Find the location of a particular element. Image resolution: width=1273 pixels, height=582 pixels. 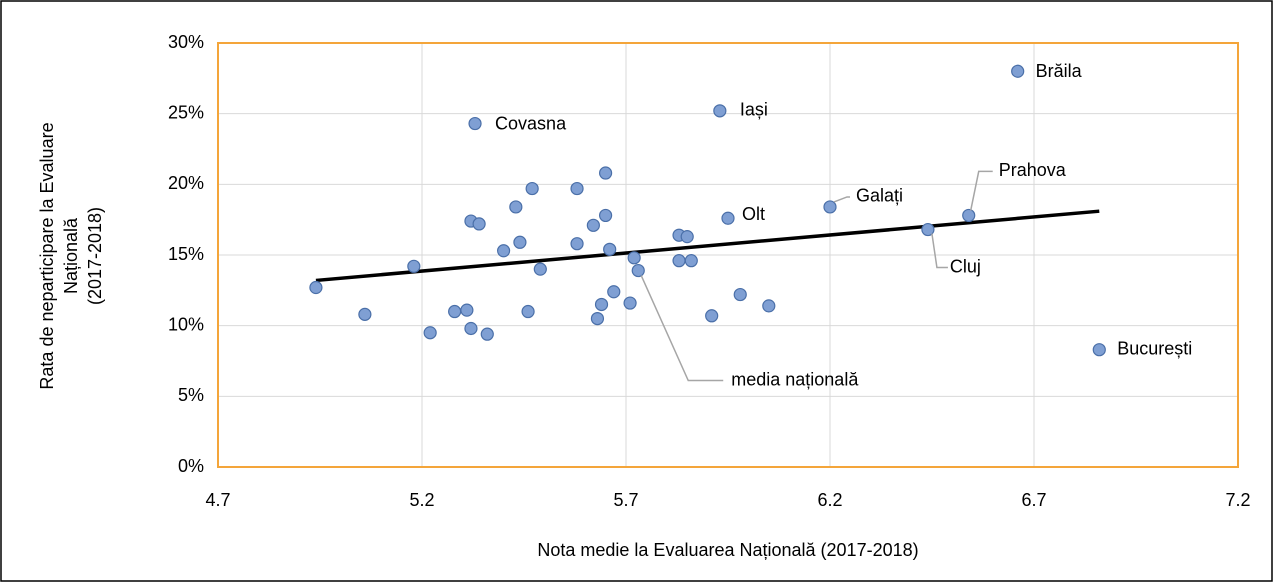

point-label: Galați is located at coordinates (879, 196).